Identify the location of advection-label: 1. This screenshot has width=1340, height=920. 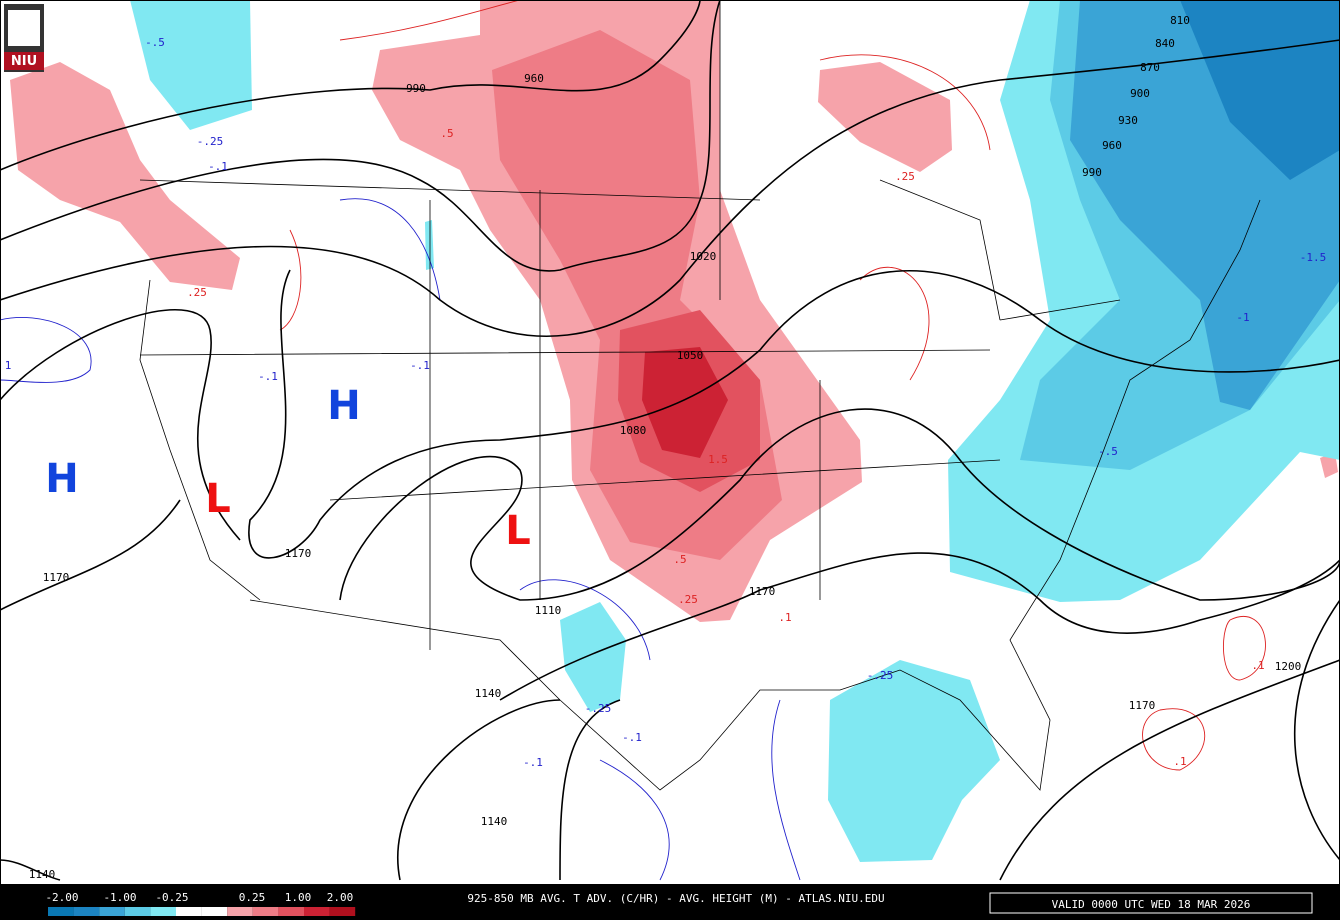
(8, 365).